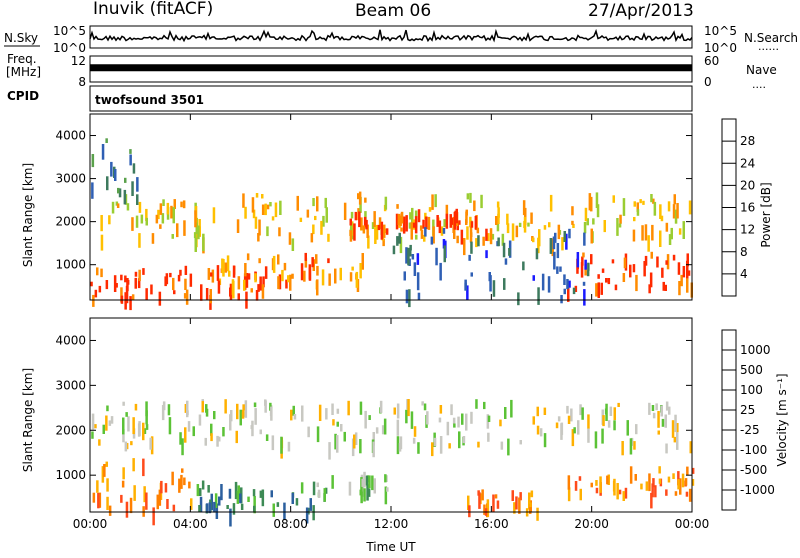 This screenshot has width=800, height=558. I want to click on velocity-ytick-label: 2000, so click(70, 430).